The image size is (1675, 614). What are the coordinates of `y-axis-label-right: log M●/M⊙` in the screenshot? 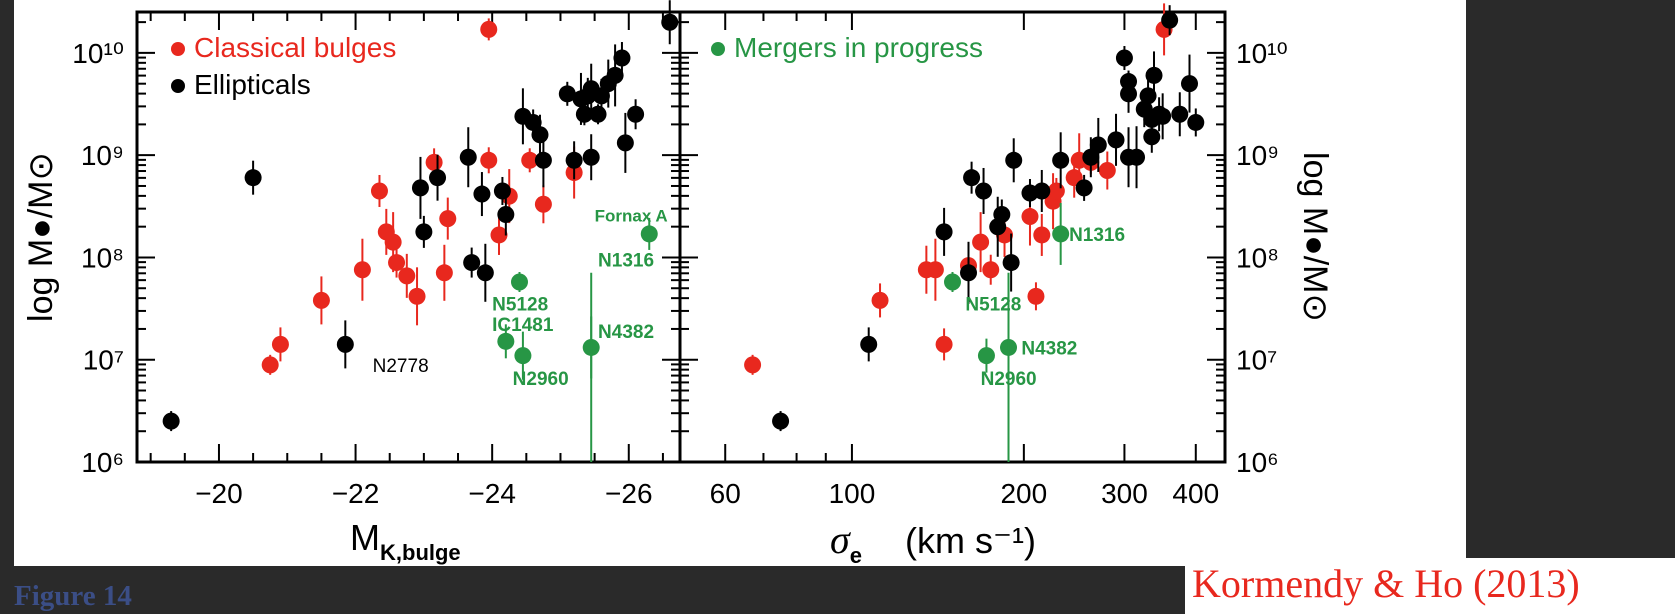 It's located at (1315, 237).